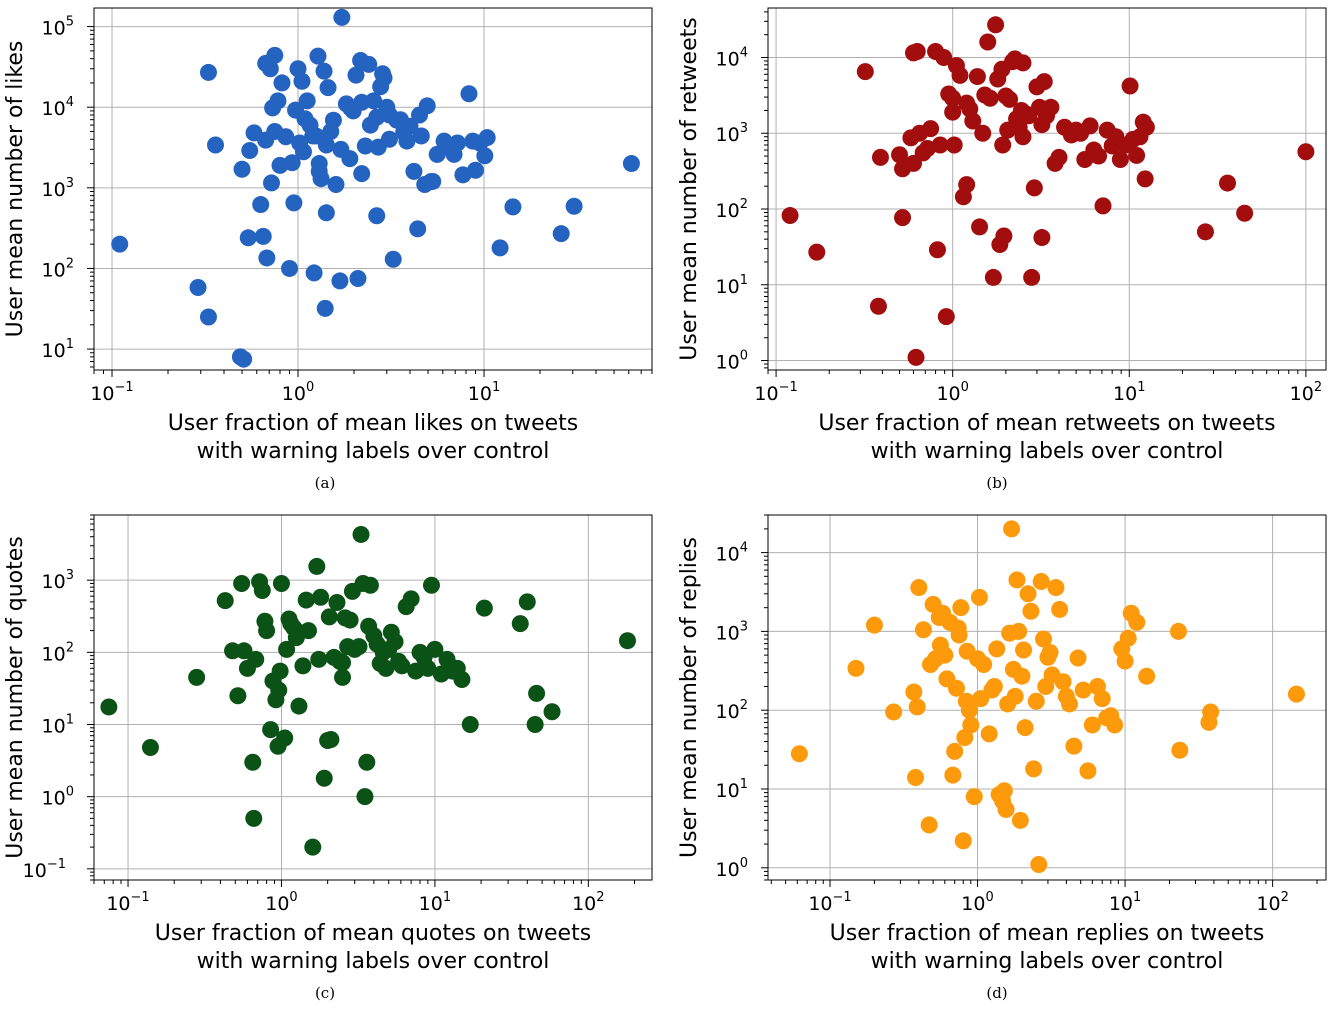 The height and width of the screenshot is (1011, 1328). I want to click on x-axis-label: User fraction of mean quotes on tweets, so click(373, 933).